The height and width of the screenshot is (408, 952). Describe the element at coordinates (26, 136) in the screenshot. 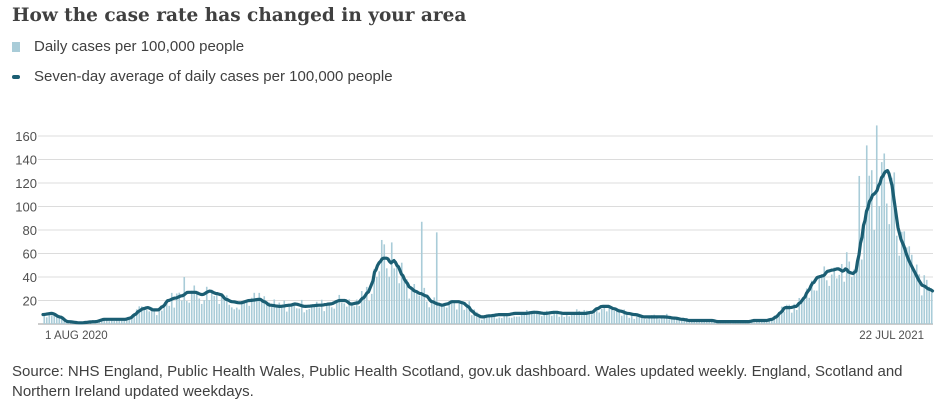

I see `y-tick-label: 160` at that location.